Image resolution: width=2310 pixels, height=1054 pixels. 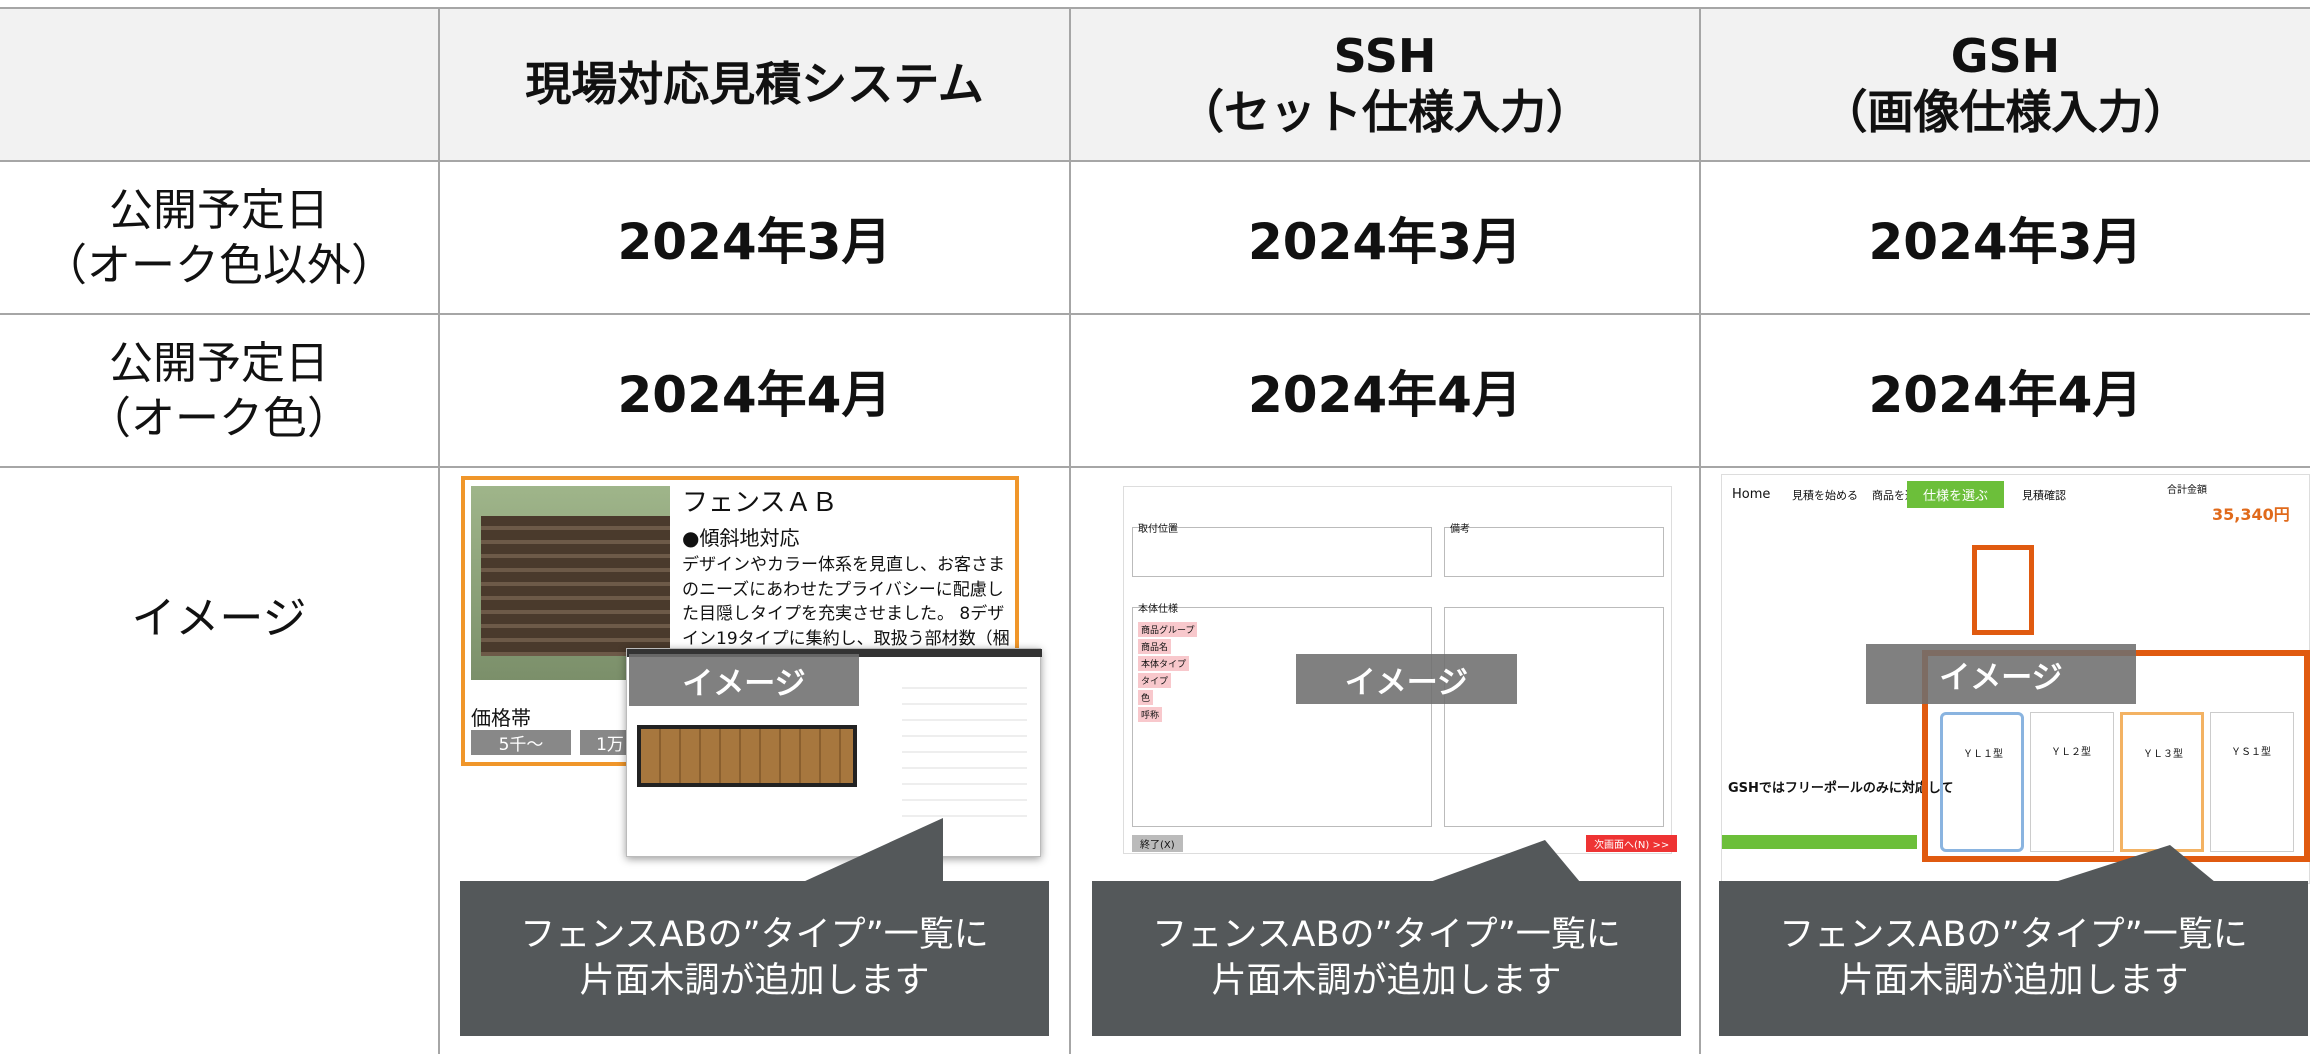 I want to click on header-cell: GSH （画像仕様入力）, so click(x=2005, y=84).